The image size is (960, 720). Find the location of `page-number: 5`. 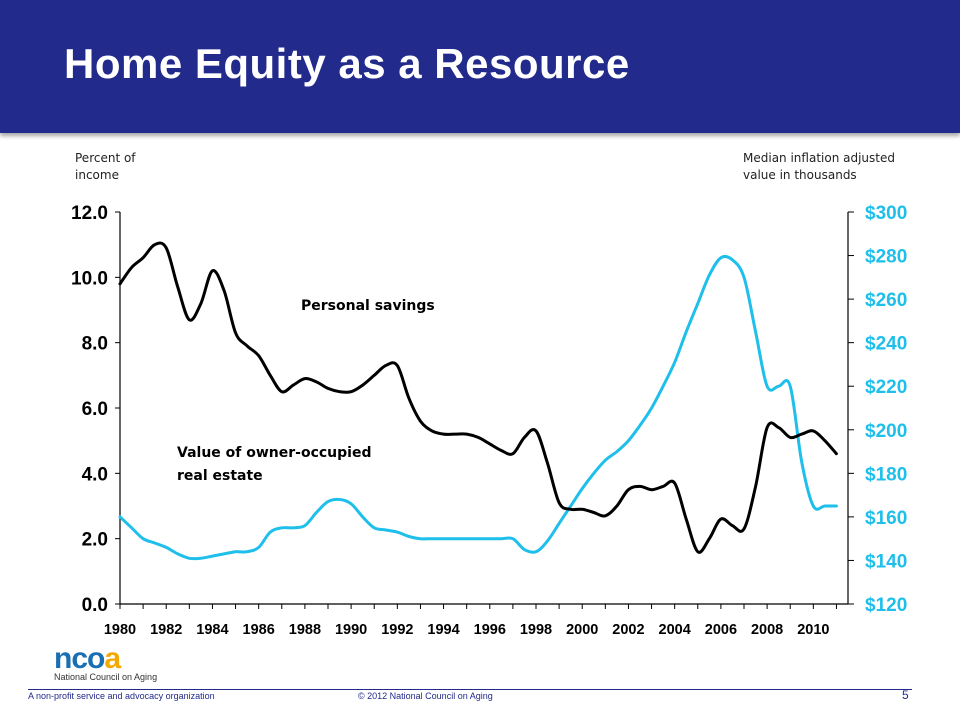

page-number: 5 is located at coordinates (905, 695).